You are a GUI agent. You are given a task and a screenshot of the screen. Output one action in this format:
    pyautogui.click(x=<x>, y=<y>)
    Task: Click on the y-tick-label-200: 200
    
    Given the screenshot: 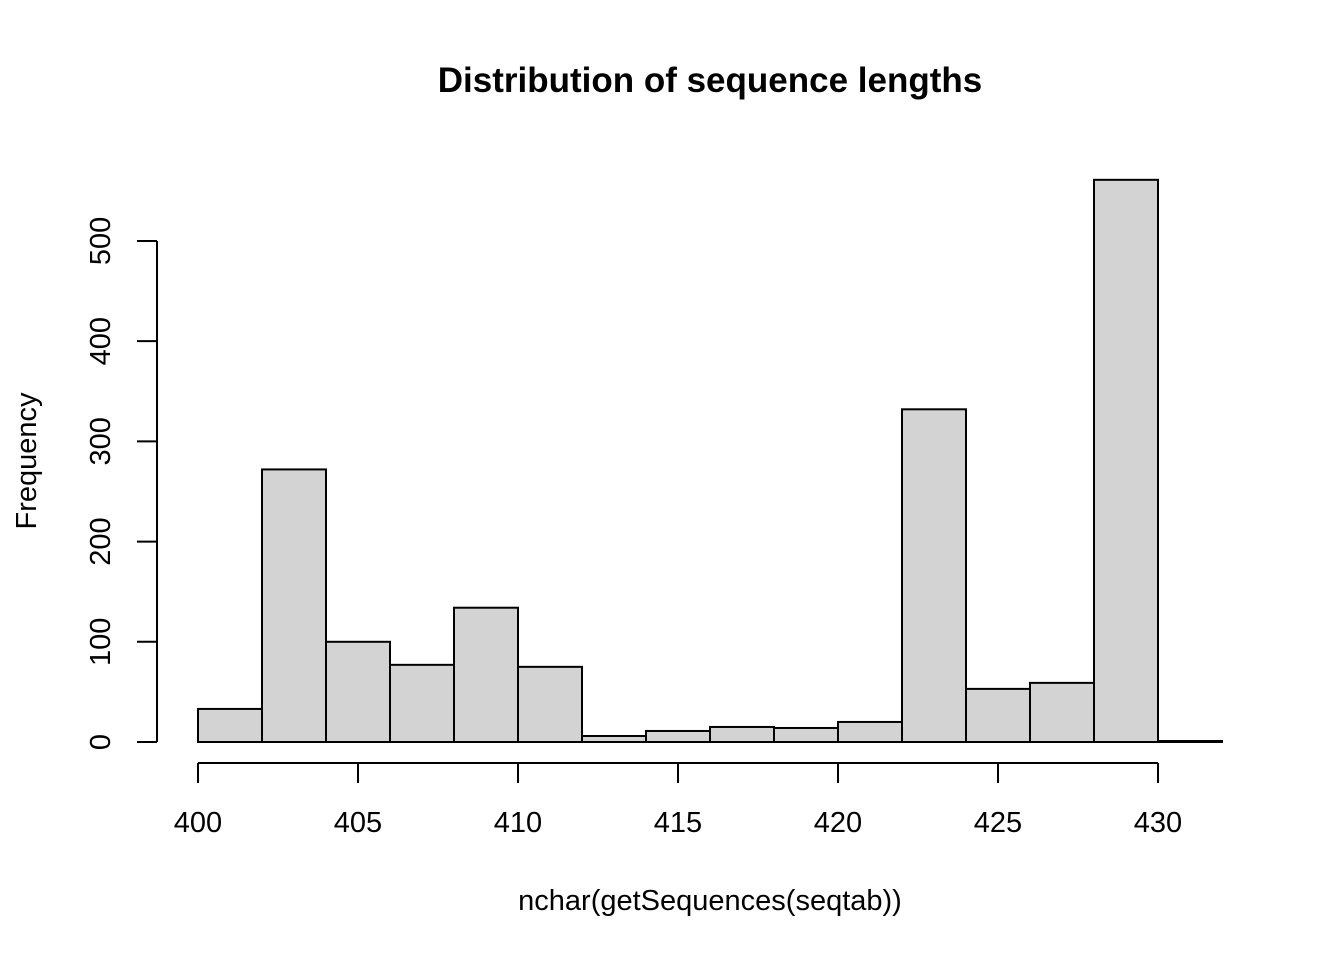 What is the action you would take?
    pyautogui.click(x=101, y=541)
    